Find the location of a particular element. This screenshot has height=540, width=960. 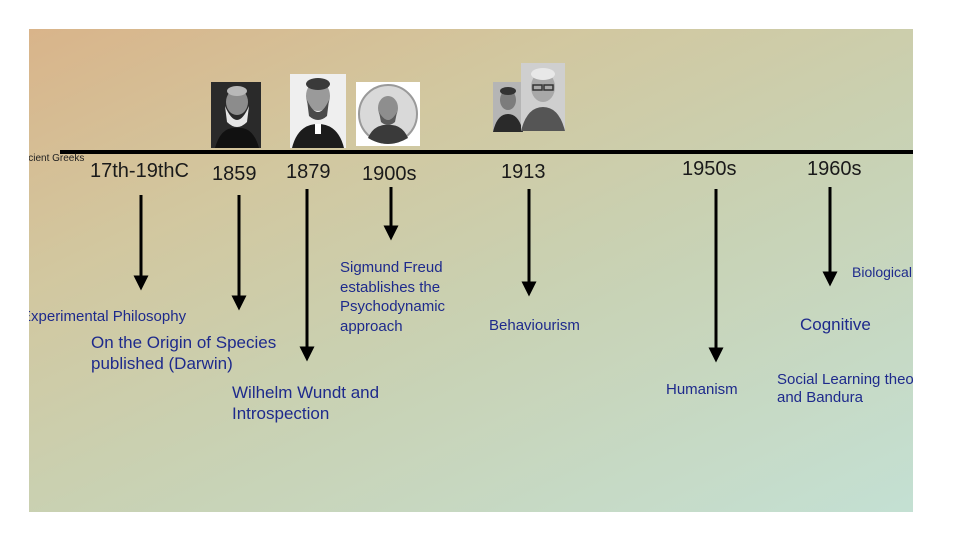

event-wundt-line-2: Introspection is located at coordinates (281, 413).